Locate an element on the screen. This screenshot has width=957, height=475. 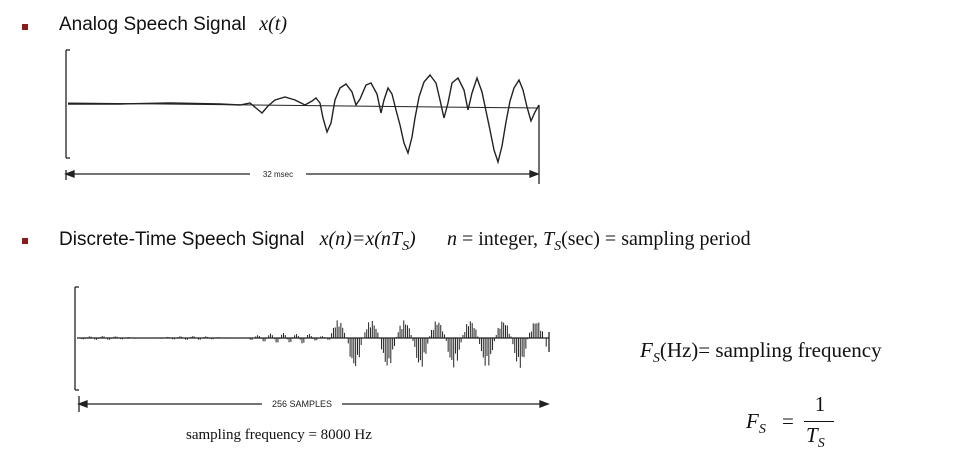
discrete-samples-label: 256 SAMPLES is located at coordinates (302, 404).